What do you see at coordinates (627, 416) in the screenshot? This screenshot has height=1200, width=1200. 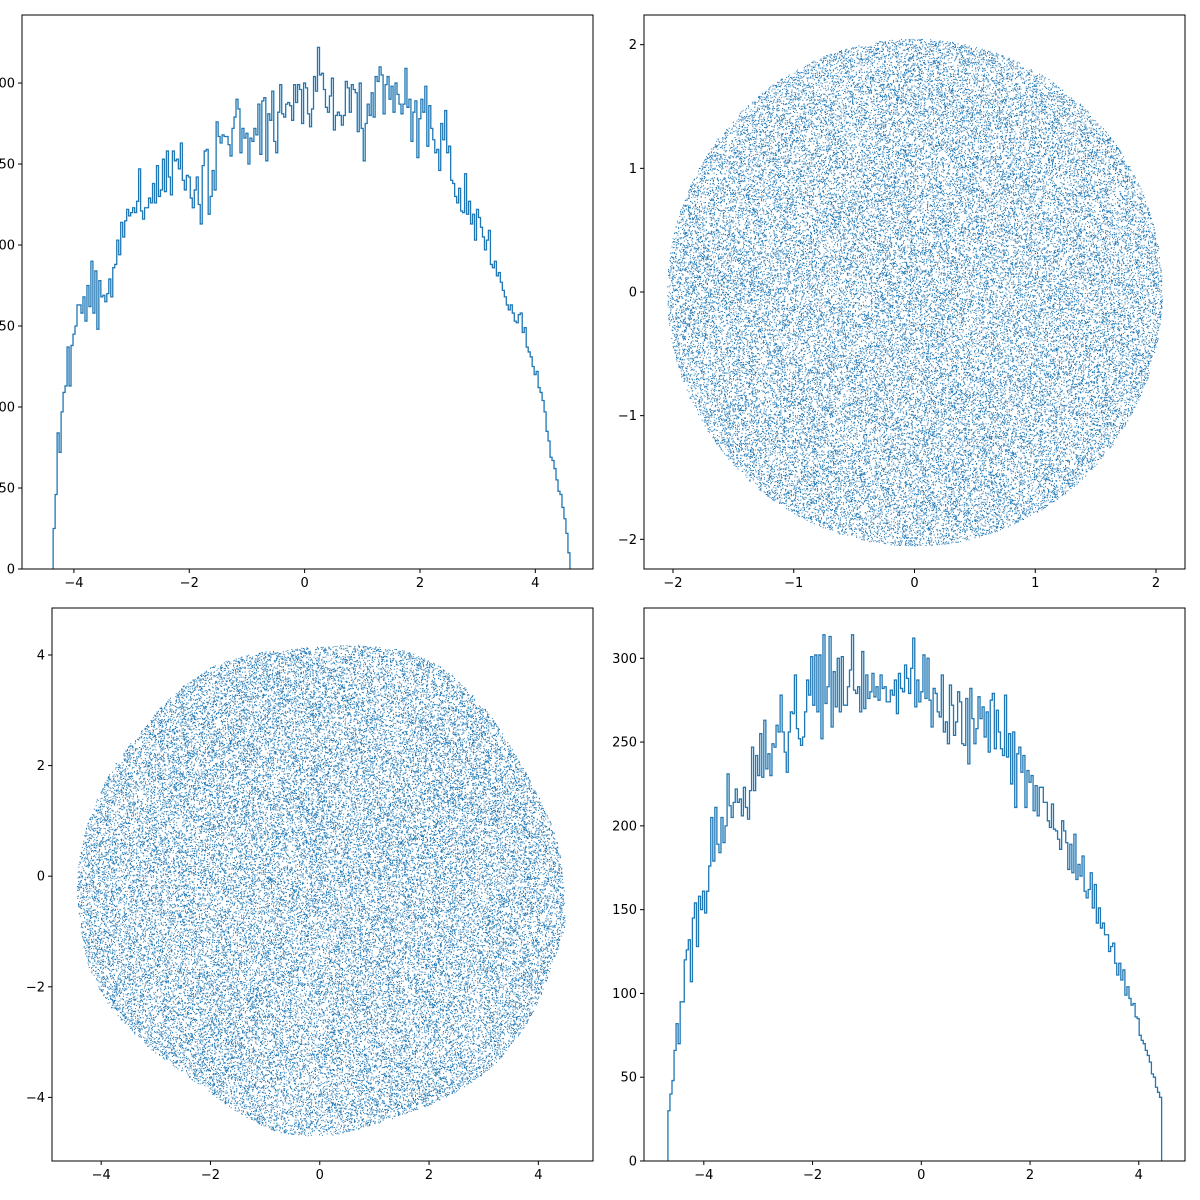 I see `y-tick-label: −1` at bounding box center [627, 416].